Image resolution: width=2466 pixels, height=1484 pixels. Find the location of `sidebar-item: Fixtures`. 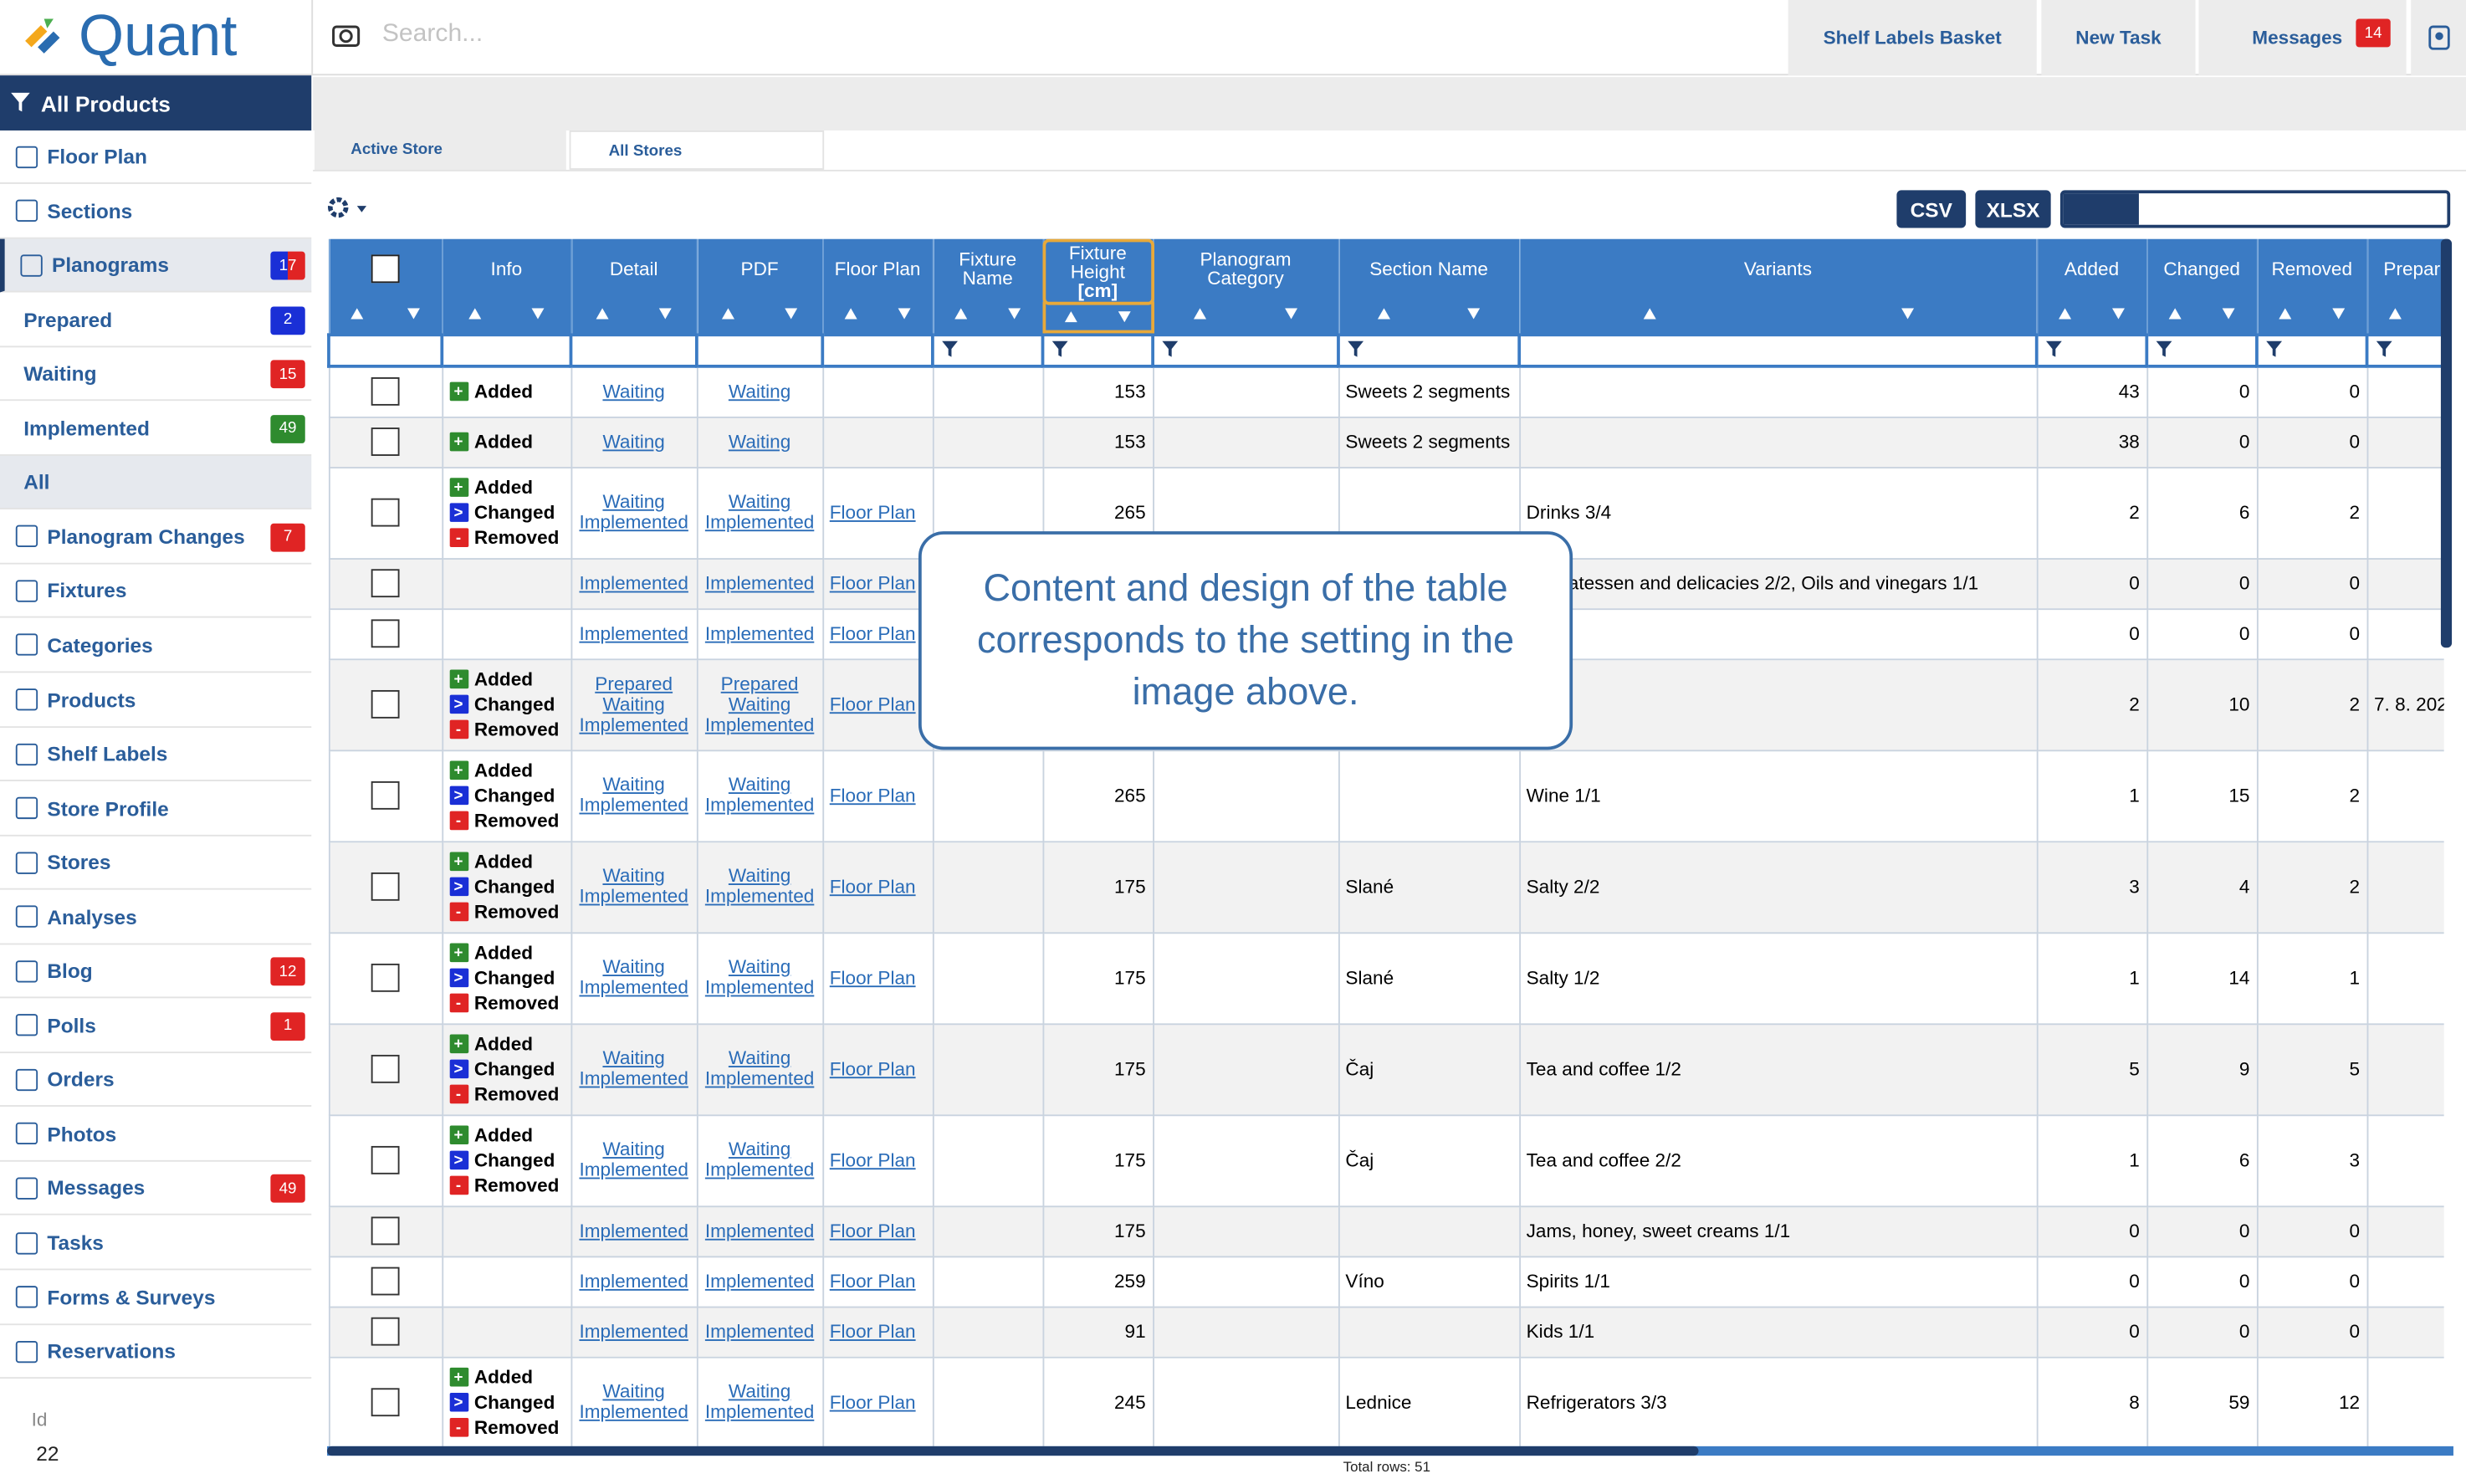

sidebar-item: Fixtures is located at coordinates (156, 592).